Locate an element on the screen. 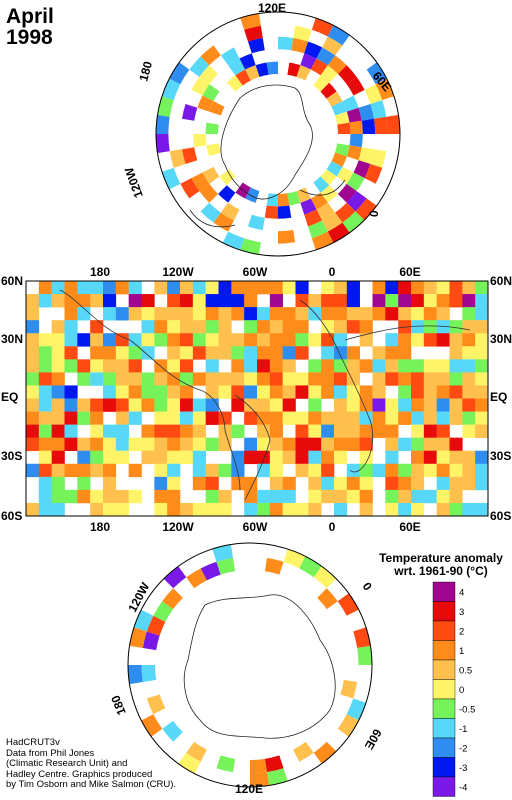 This screenshot has width=512, height=800. title-year: 1998 is located at coordinates (29, 37).